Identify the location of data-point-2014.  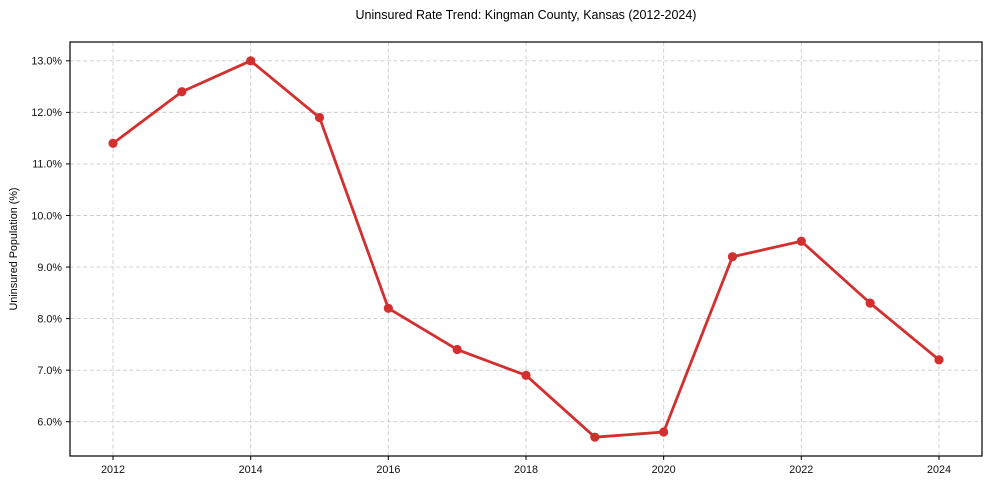
(251, 61).